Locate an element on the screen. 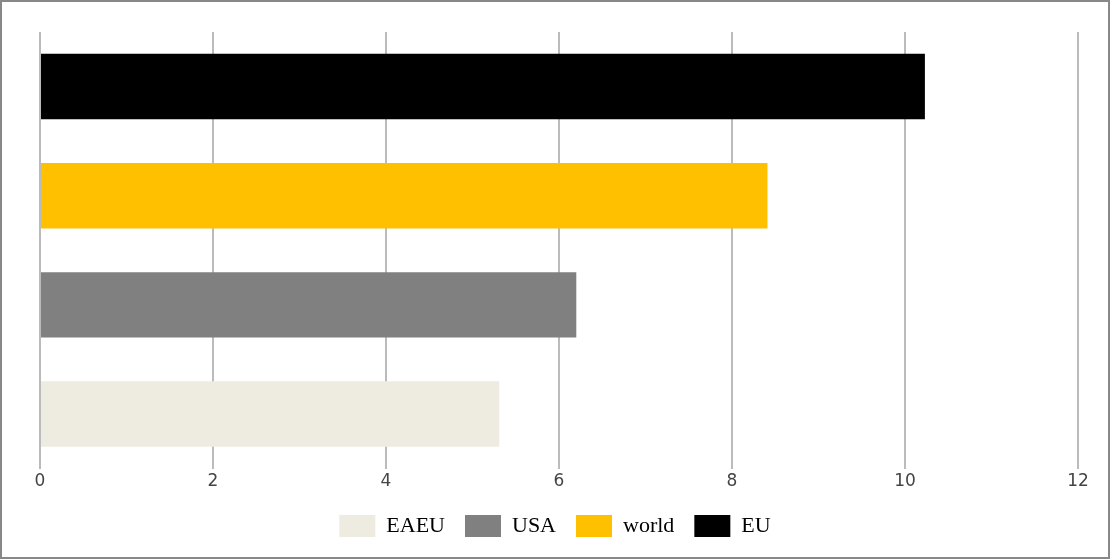 This screenshot has width=1110, height=559. legend-label: USA is located at coordinates (534, 524).